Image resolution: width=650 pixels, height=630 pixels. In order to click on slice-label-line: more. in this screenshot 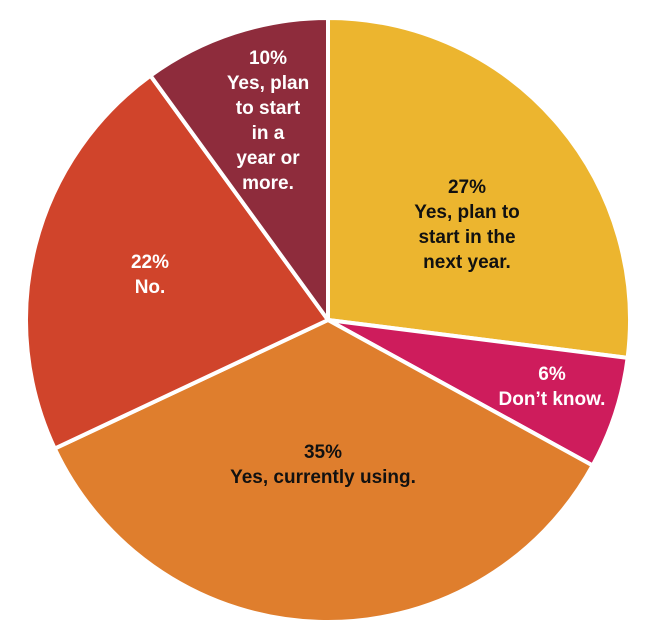, I will do `click(268, 183)`.